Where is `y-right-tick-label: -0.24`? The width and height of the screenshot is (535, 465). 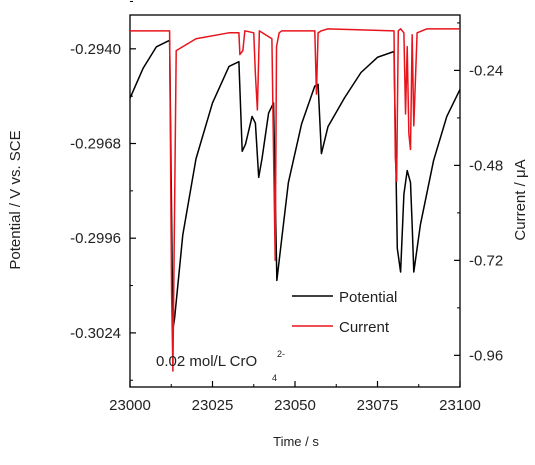
y-right-tick-label: -0.24 is located at coordinates (486, 70).